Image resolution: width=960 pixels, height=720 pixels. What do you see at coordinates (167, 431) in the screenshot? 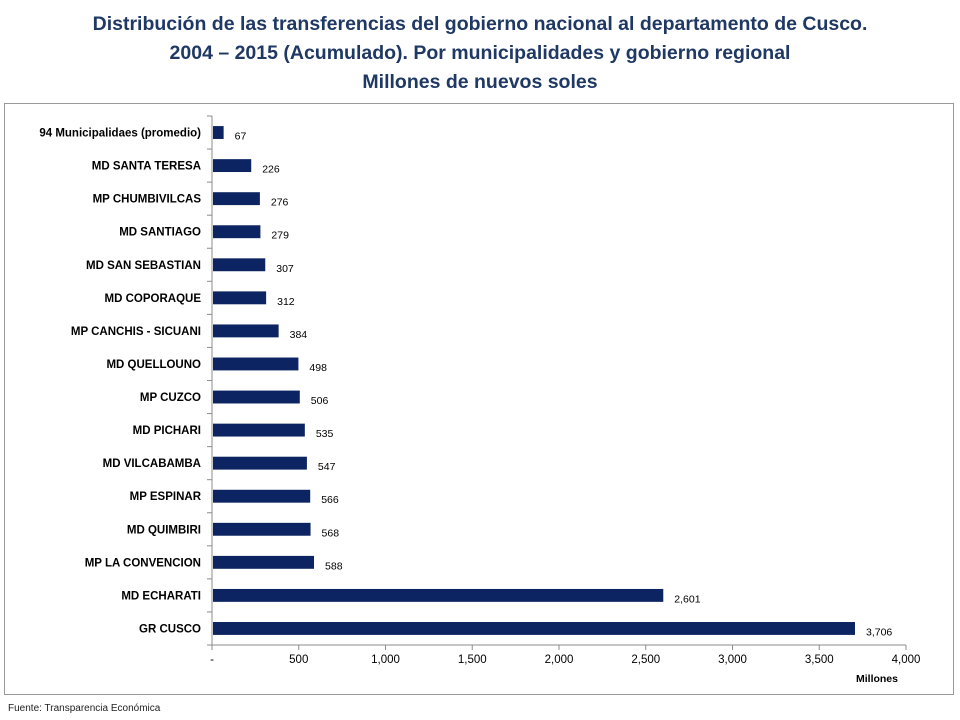
I see `category-label: MD PICHARI` at bounding box center [167, 431].